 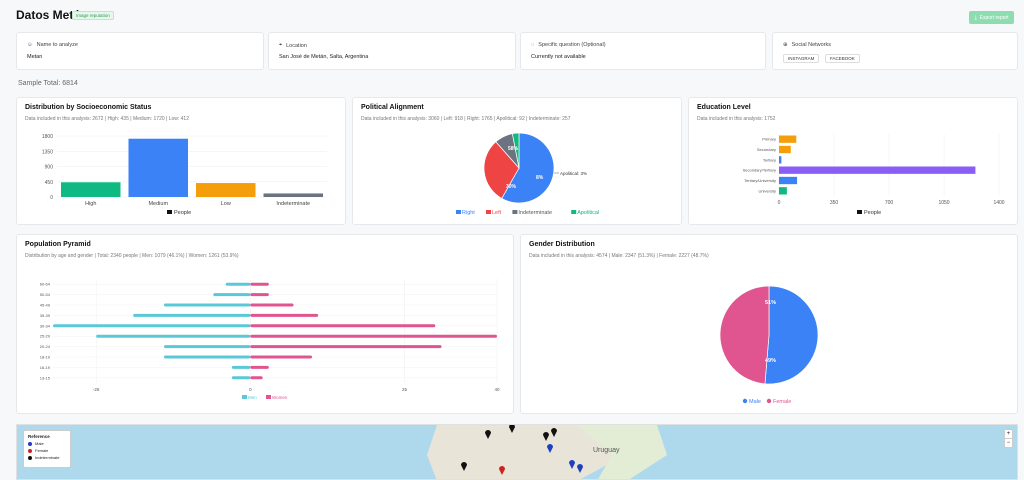 What do you see at coordinates (572, 45) in the screenshot?
I see `question-label: Specific question (Optional)` at bounding box center [572, 45].